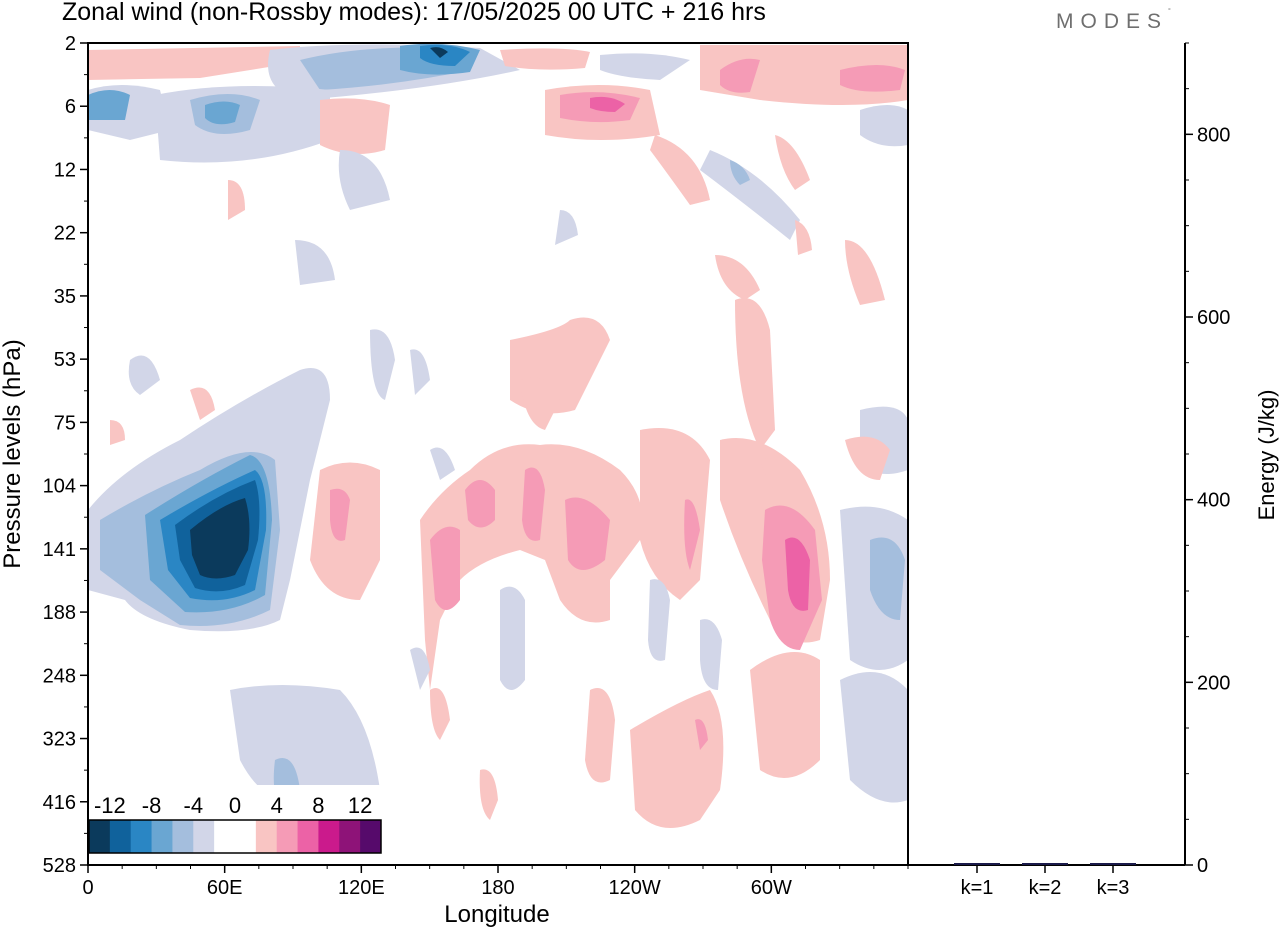 The image size is (1280, 935). What do you see at coordinates (1169, 11) in the screenshot?
I see `logo-mark: °` at bounding box center [1169, 11].